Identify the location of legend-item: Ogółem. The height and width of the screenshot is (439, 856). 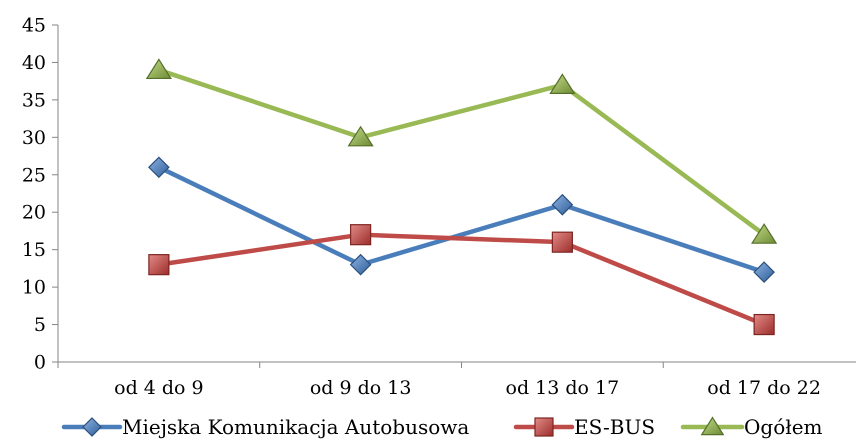
(751, 427).